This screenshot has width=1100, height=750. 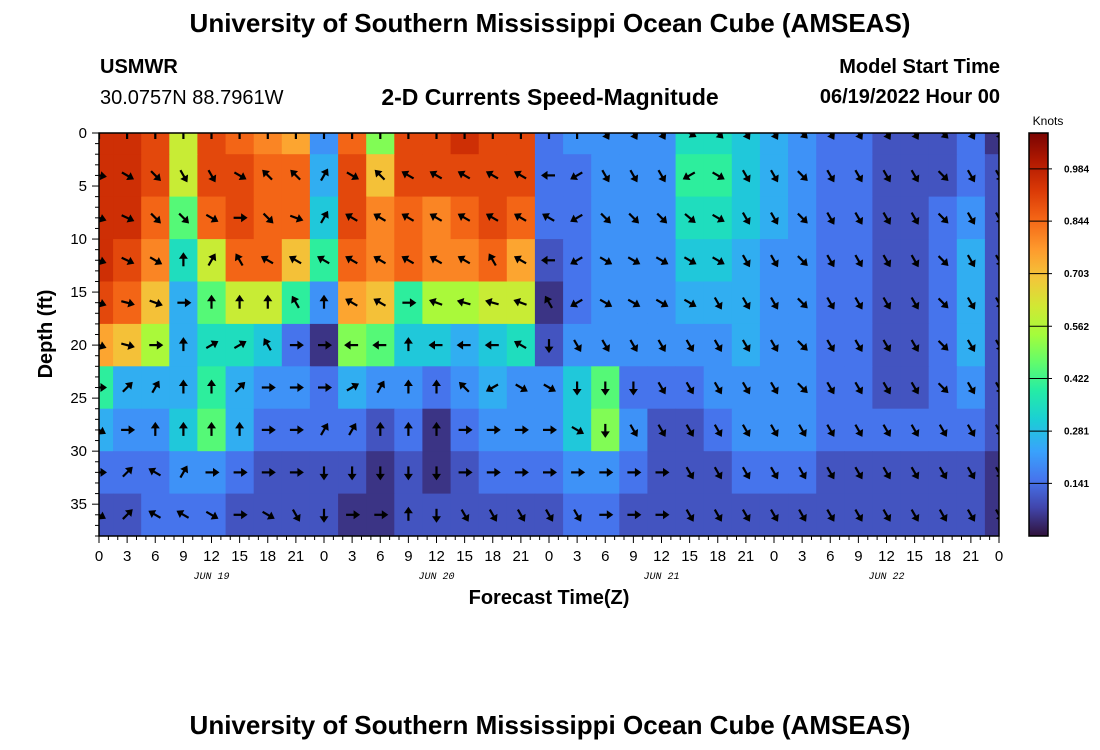 What do you see at coordinates (183, 556) in the screenshot?
I see `x-tick-label: 9` at bounding box center [183, 556].